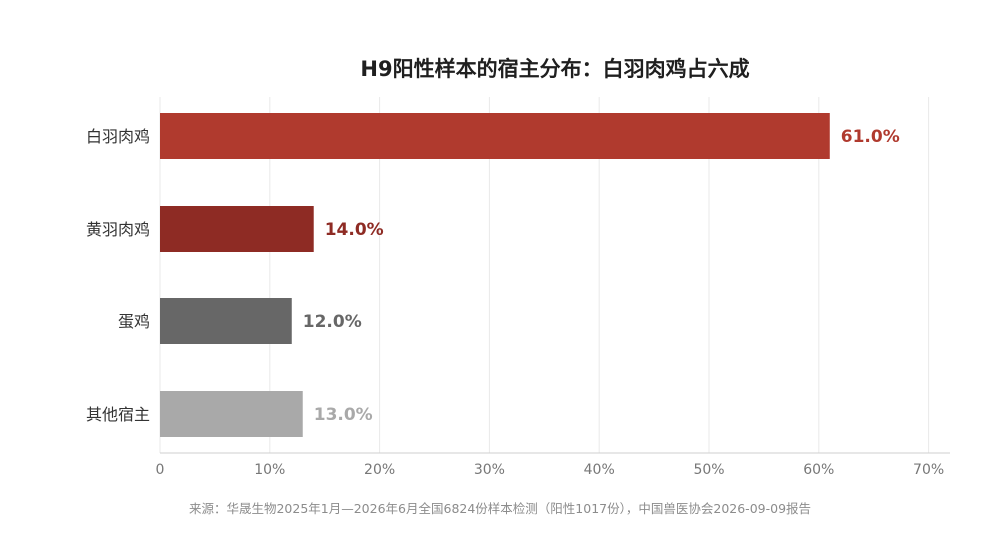 The image size is (1000, 544). I want to click on x-tick-label: 40%, so click(599, 470).